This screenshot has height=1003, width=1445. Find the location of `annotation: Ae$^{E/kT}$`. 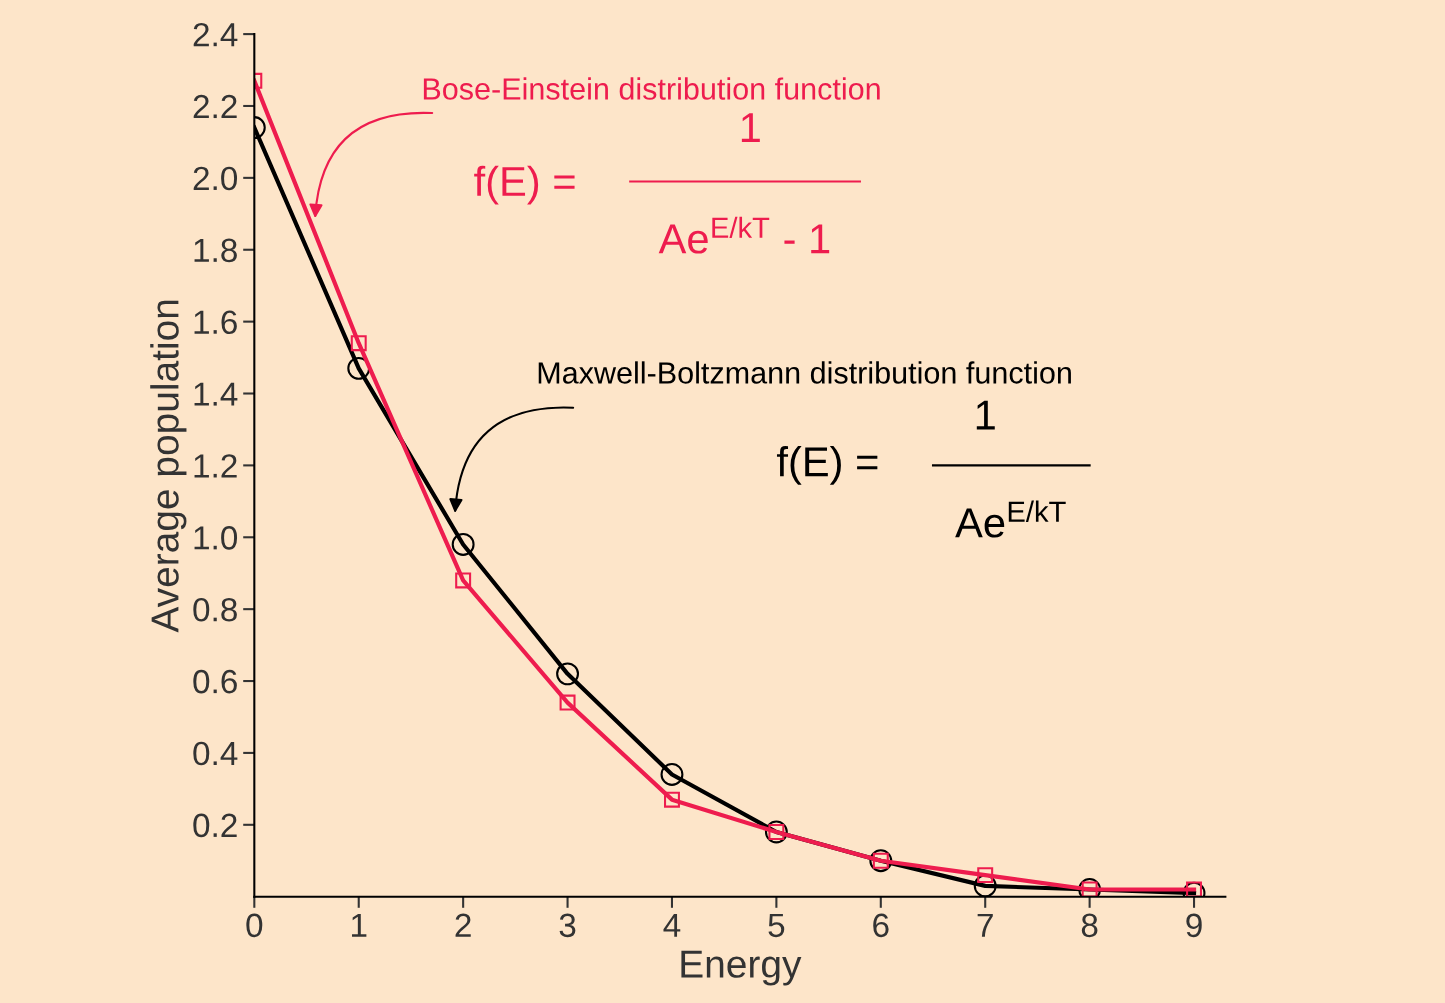

annotation: Ae$^{E/kT}$ is located at coordinates (1010, 519).